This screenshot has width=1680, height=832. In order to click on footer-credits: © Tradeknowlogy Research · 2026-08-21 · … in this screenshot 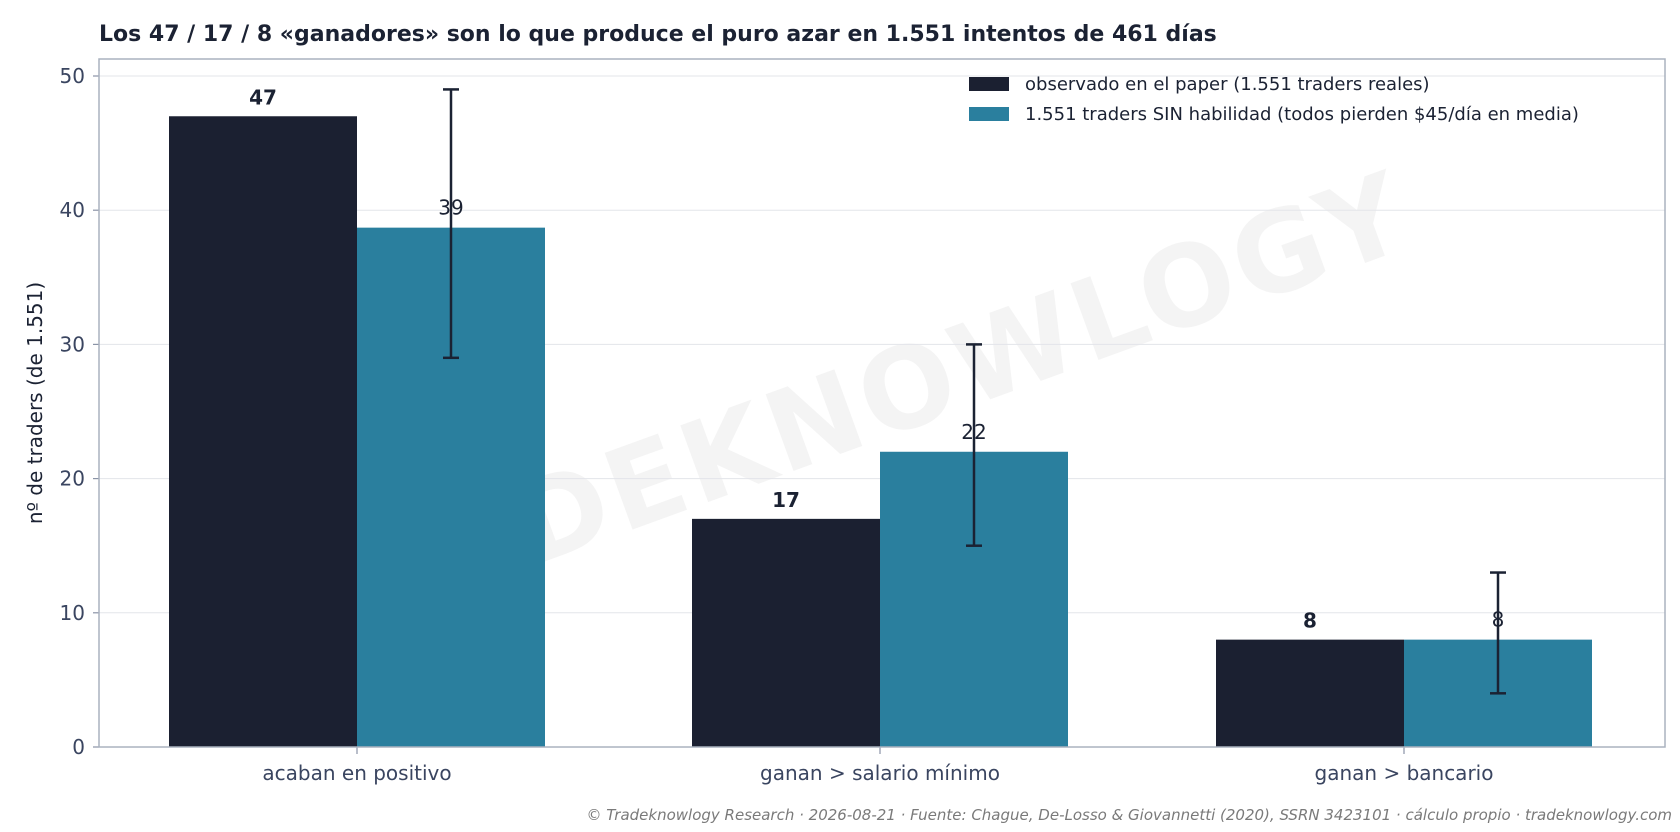, I will do `click(1129, 815)`.